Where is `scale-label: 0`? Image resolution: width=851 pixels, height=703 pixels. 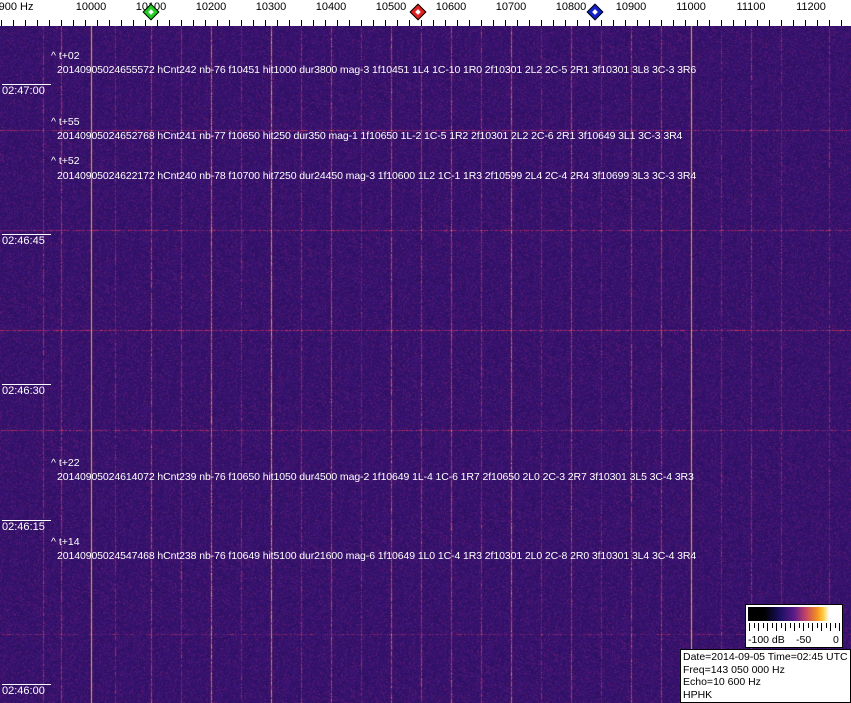 scale-label: 0 is located at coordinates (836, 640).